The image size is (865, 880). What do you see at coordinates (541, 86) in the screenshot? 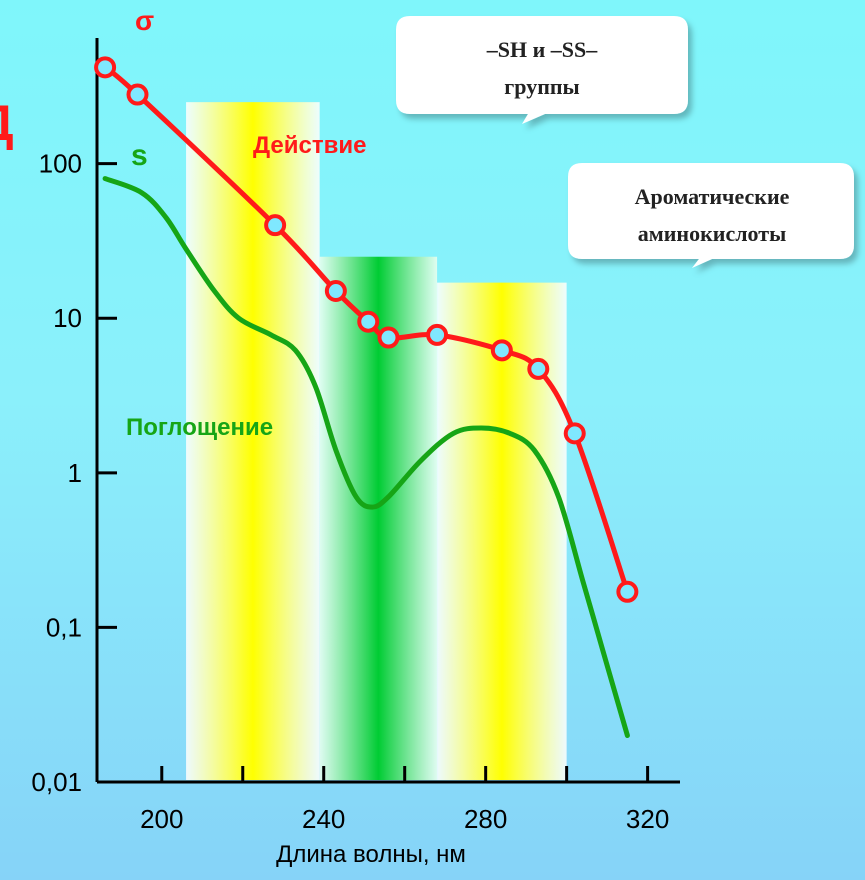
I see `callout-sh-ss-line-2: группы` at bounding box center [541, 86].